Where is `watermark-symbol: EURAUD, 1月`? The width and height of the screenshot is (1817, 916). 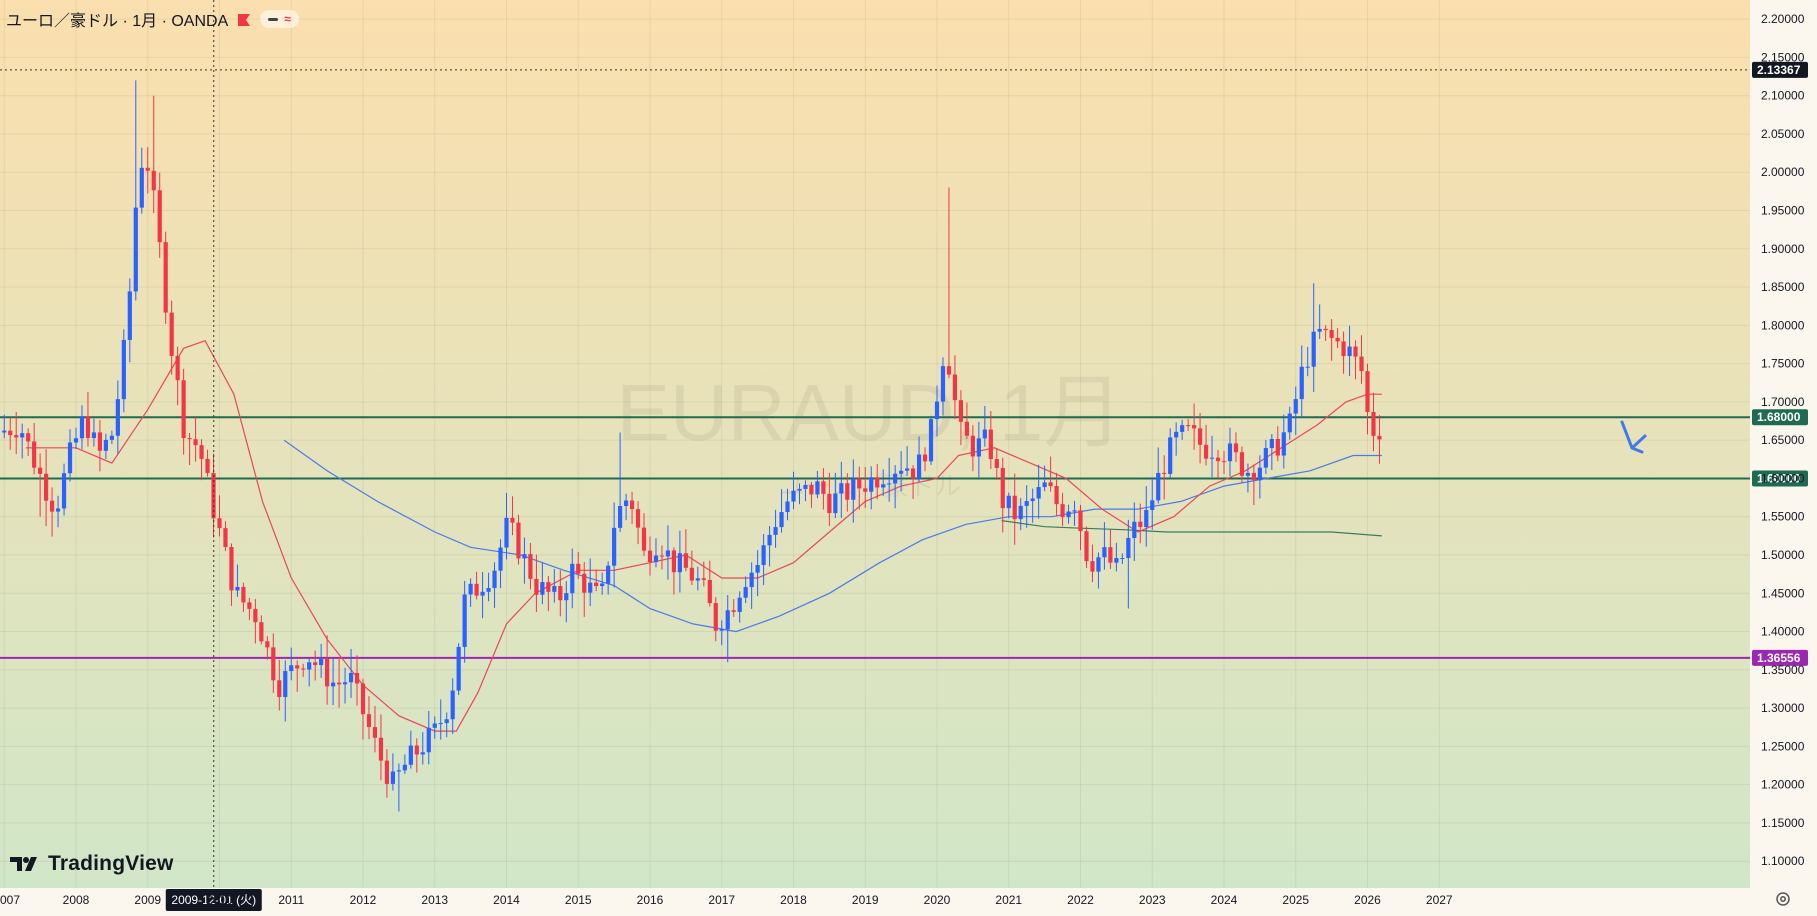 watermark-symbol: EURAUD, 1月 is located at coordinates (870, 412).